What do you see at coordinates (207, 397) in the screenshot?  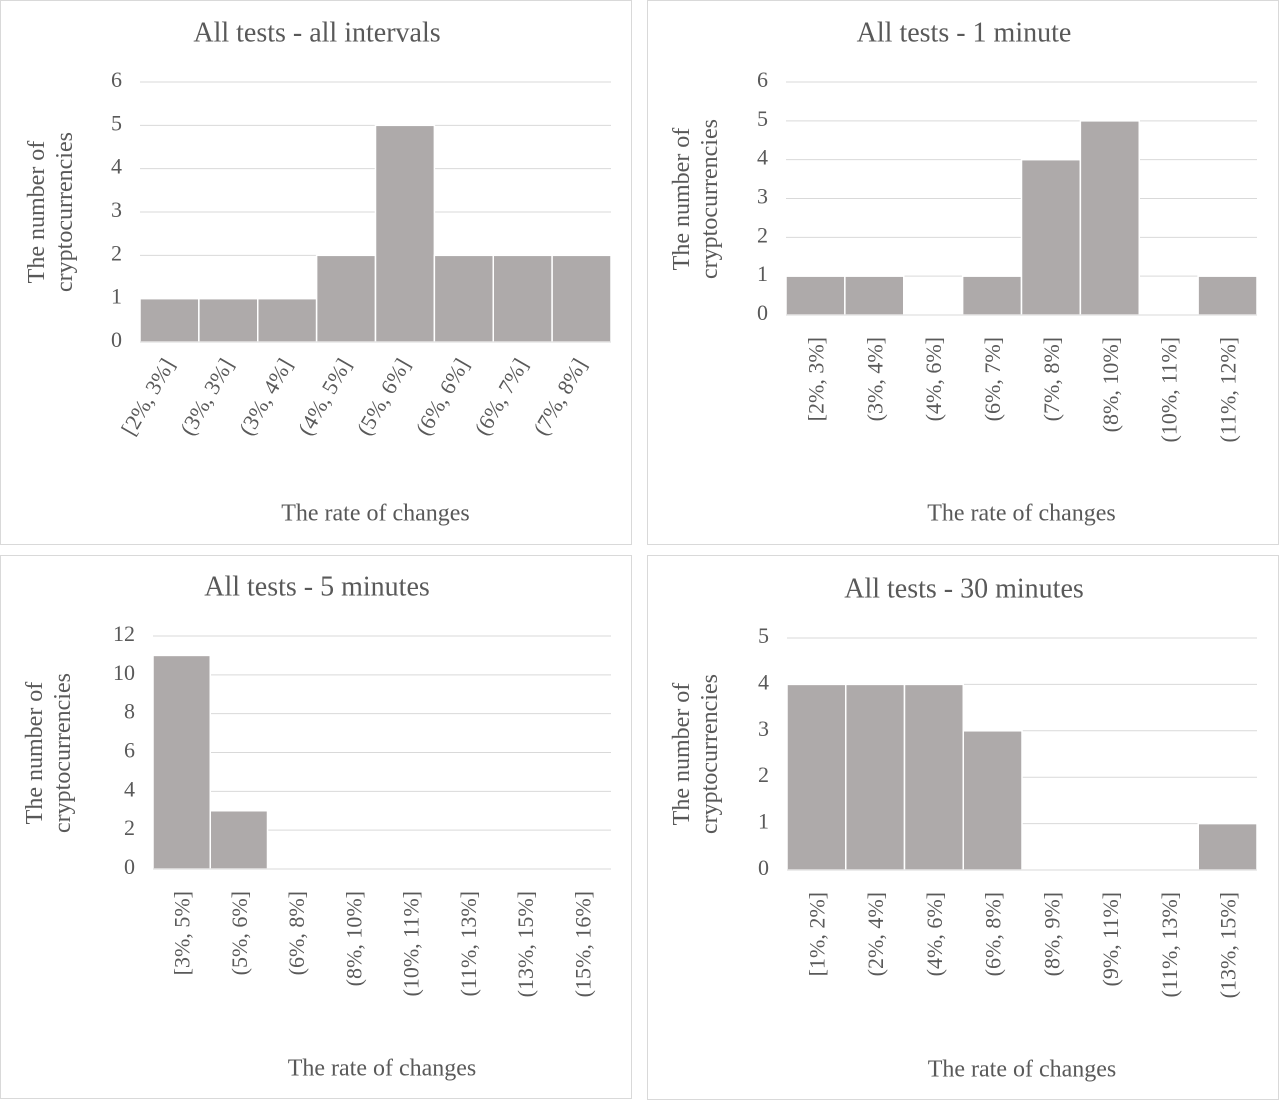 I see `x-tick-label: (3%, 3%]` at bounding box center [207, 397].